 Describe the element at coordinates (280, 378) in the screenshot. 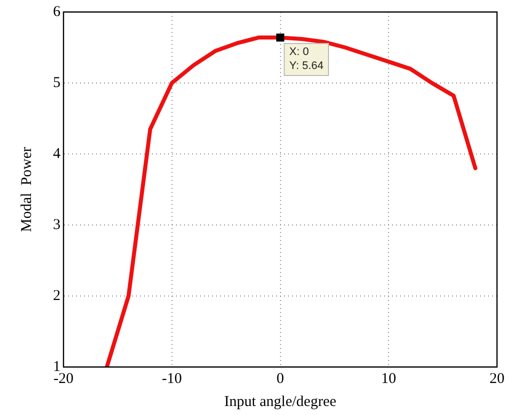

I see `x-tick-label: 0` at that location.